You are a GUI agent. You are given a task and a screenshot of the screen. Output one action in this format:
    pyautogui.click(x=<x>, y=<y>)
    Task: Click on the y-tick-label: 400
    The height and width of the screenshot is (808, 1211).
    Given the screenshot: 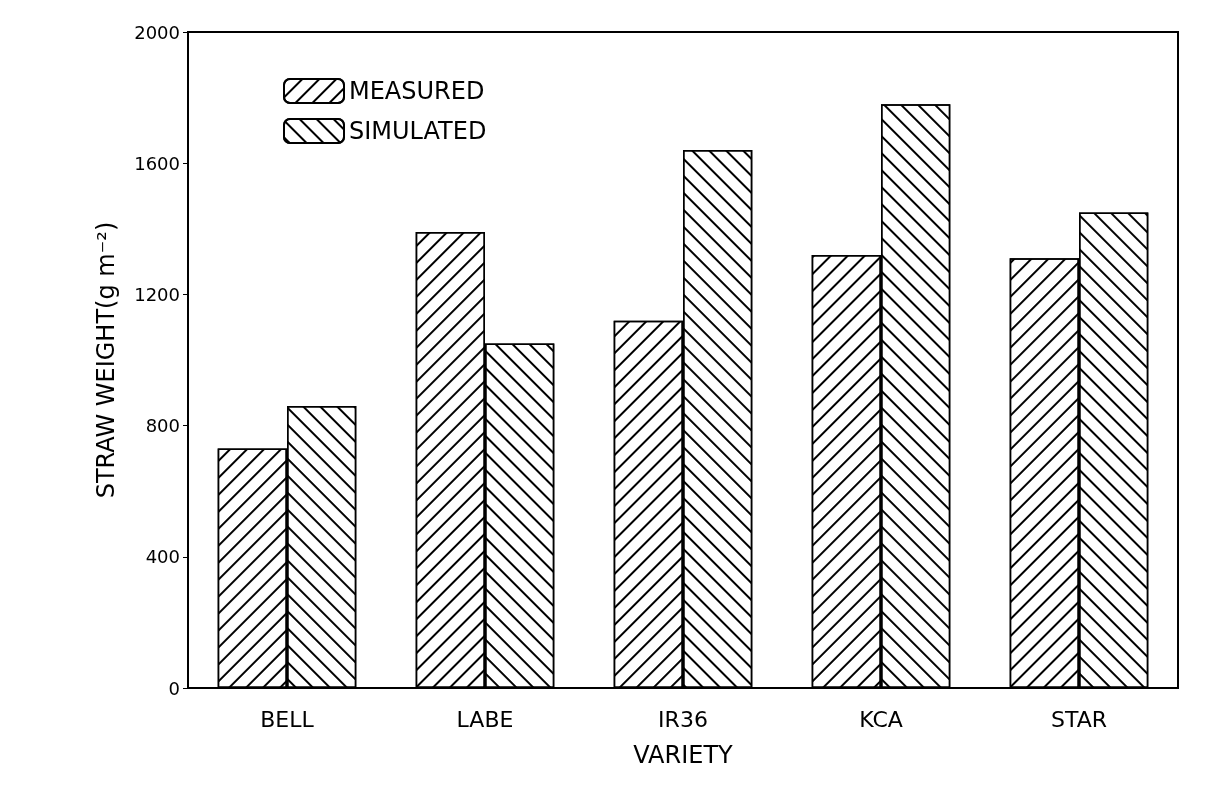 What is the action you would take?
    pyautogui.click(x=162, y=557)
    